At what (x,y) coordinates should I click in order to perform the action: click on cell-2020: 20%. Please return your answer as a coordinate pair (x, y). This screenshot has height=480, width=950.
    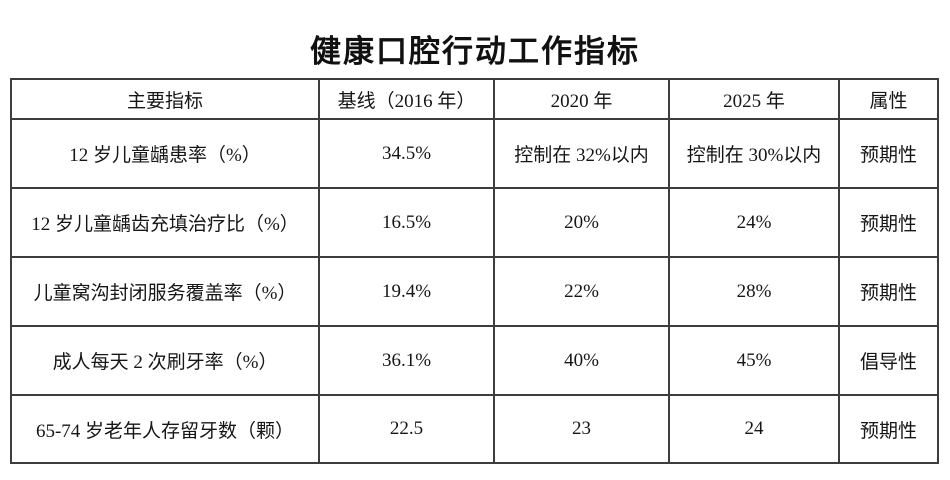
    Looking at the image, I should click on (581, 222).